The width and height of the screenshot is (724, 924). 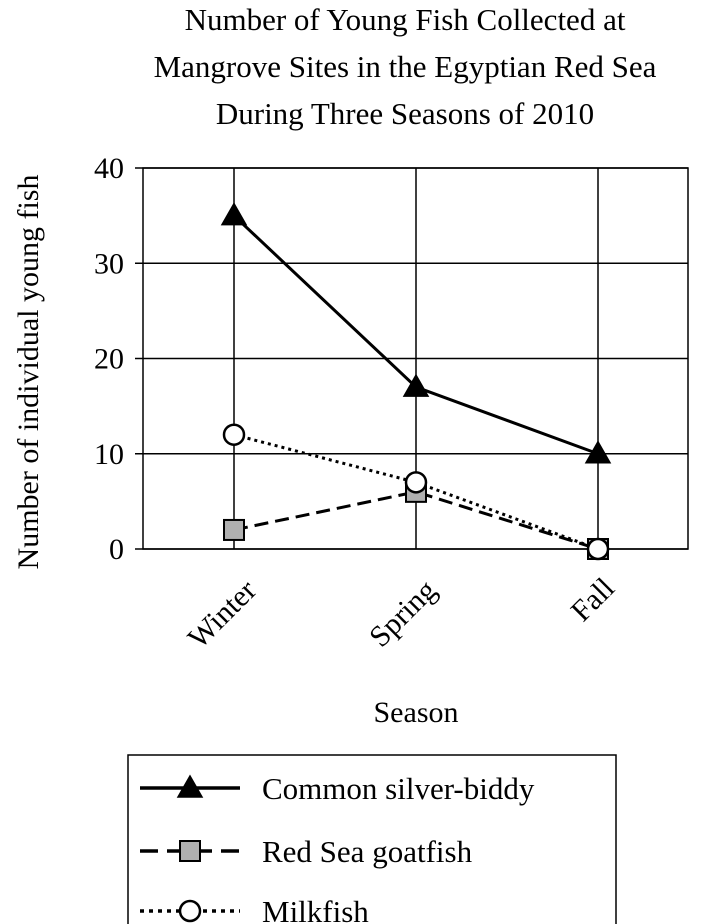 I want to click on y-axis-ticks: 0 10 20 30 40, so click(x=109, y=359).